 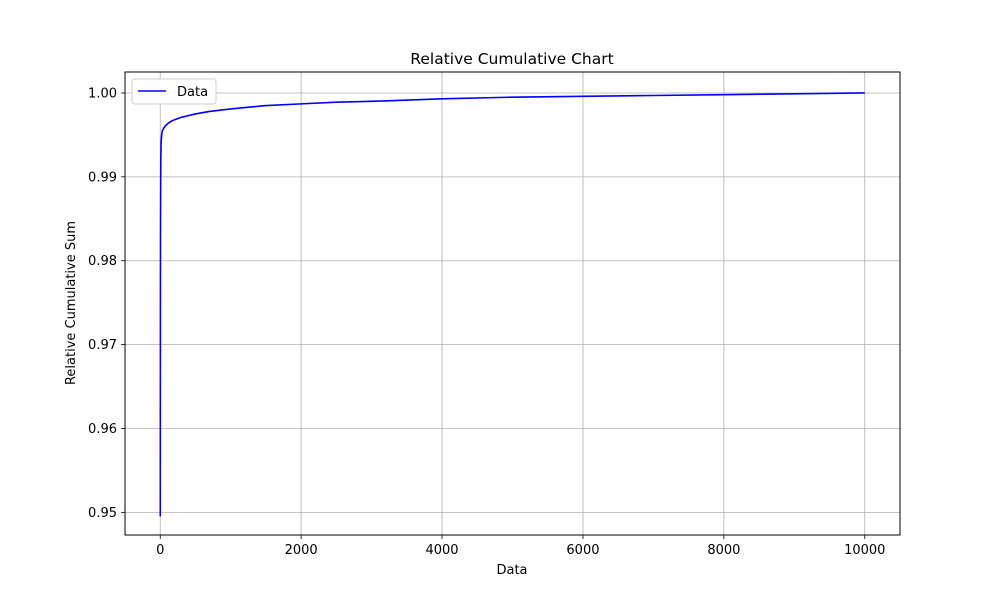 I want to click on y-axis-title: Relative Cumulative Sum, so click(x=71, y=303).